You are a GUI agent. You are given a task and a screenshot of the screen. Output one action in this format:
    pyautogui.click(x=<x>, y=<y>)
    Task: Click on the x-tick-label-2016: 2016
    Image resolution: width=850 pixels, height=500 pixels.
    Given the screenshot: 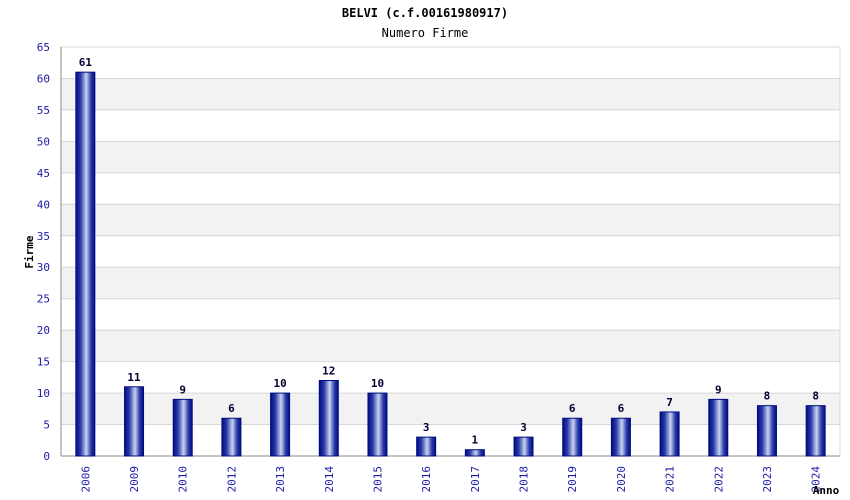 What is the action you would take?
    pyautogui.click(x=426, y=479)
    